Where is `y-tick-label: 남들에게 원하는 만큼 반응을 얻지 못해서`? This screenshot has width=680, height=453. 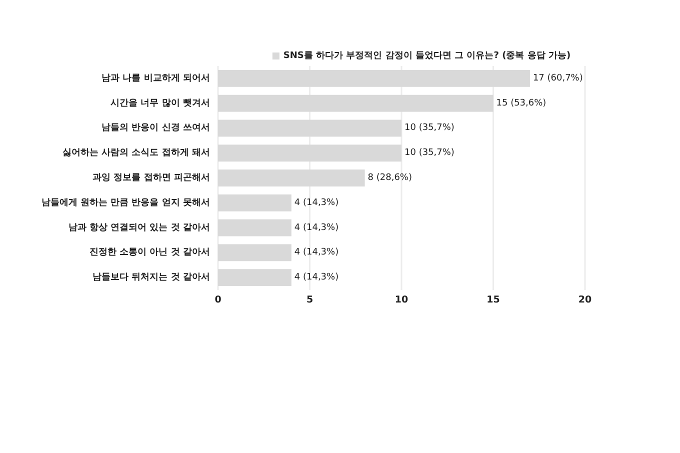
y-tick-label: 남들에게 원하는 만큼 반응을 얻지 못해서 is located at coordinates (125, 203).